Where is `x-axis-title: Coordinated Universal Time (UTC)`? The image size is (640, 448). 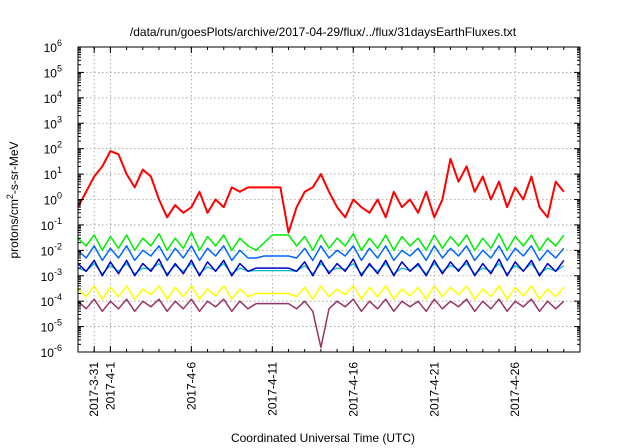
x-axis-title: Coordinated Universal Time (UTC) is located at coordinates (323, 438).